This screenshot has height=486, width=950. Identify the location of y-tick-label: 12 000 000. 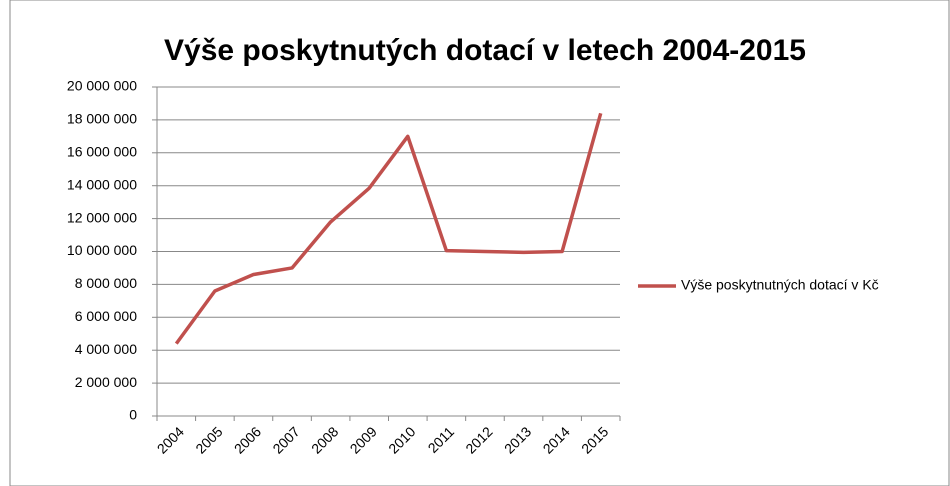
(102, 217).